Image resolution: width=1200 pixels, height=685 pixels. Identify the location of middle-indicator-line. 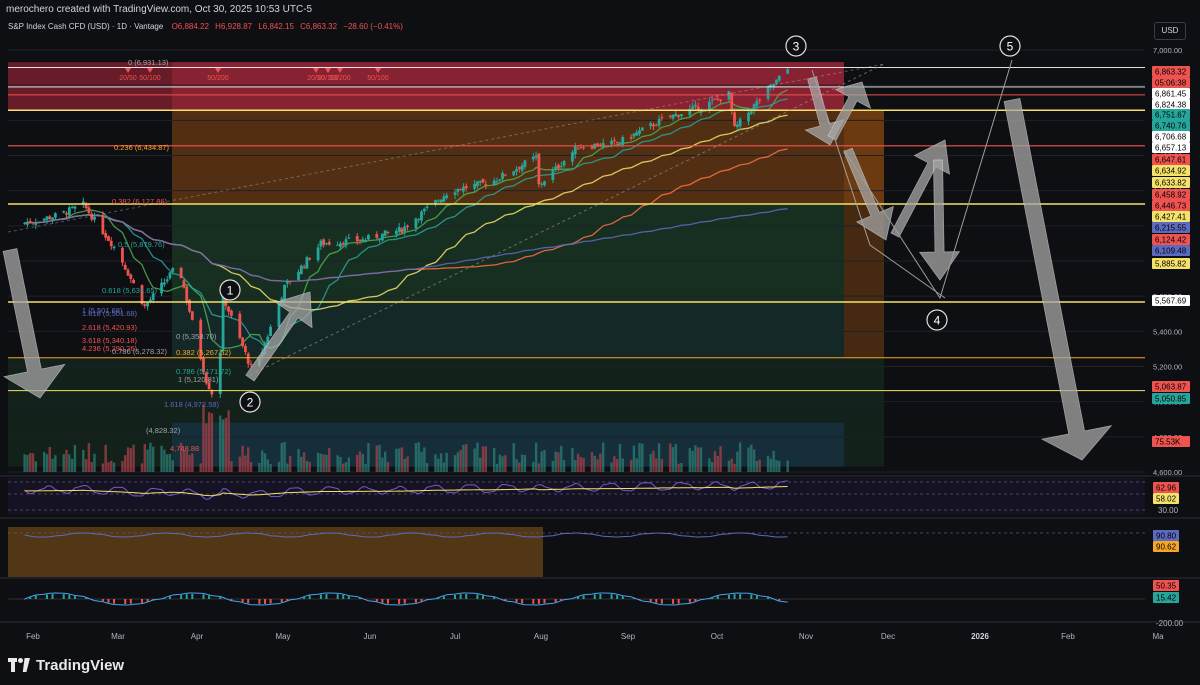
(406, 535).